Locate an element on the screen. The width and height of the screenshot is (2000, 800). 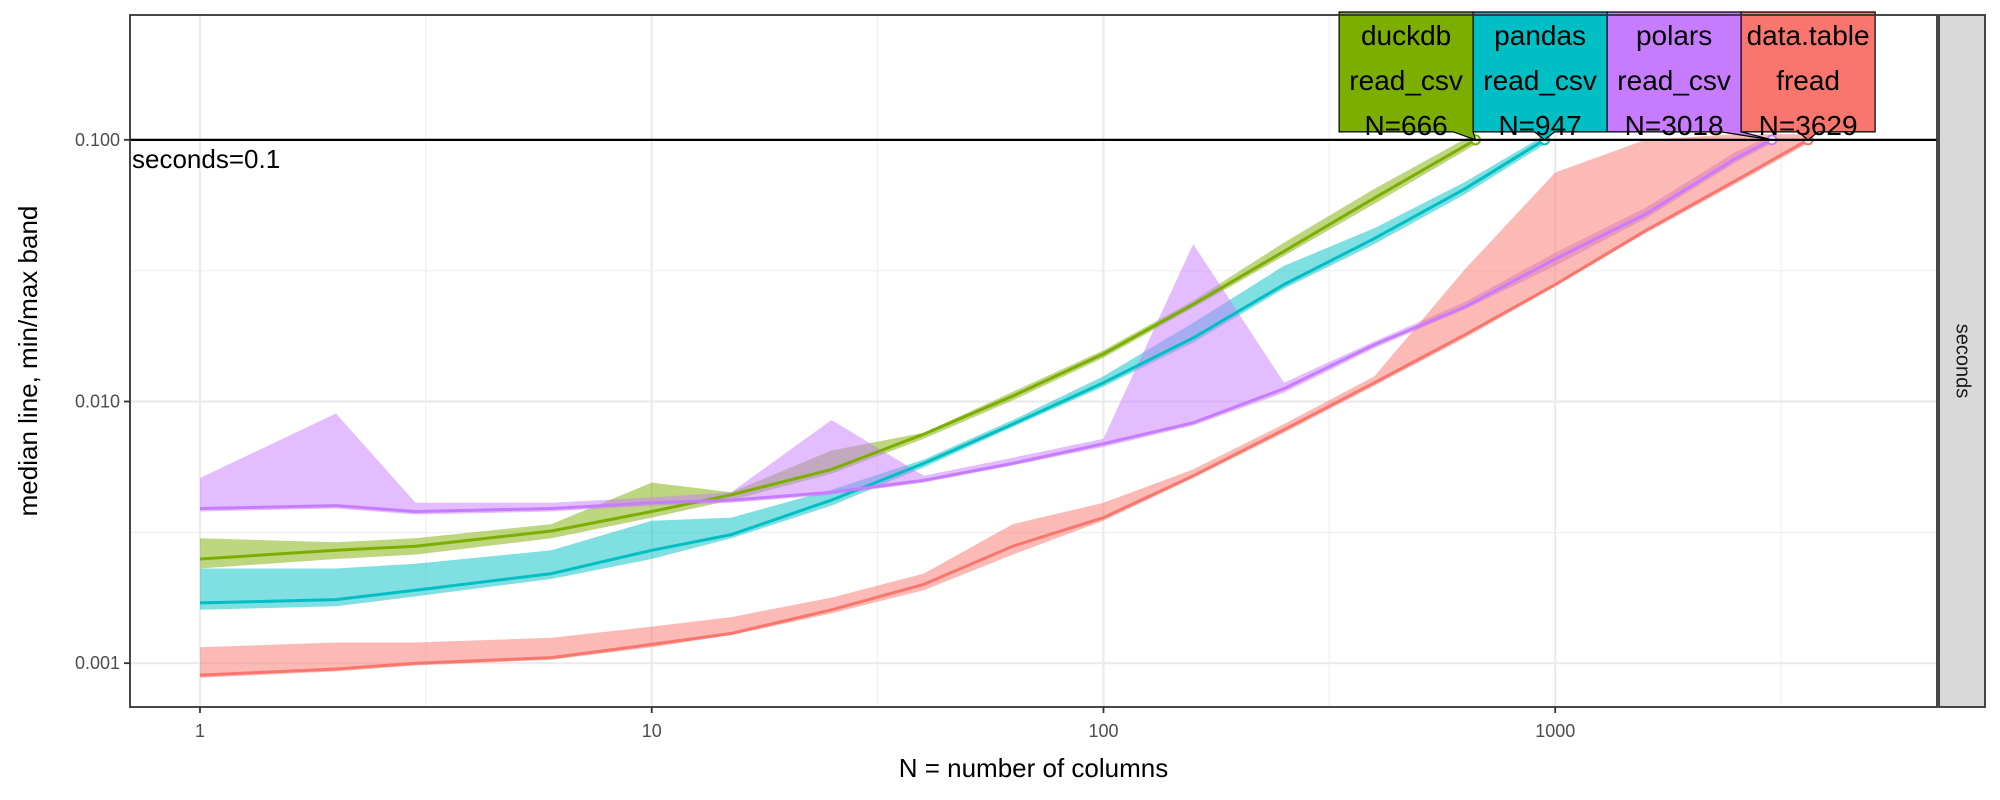
series-label-duckdb-read-csv: duckdb read_csv N=666 is located at coordinates (1407, 76).